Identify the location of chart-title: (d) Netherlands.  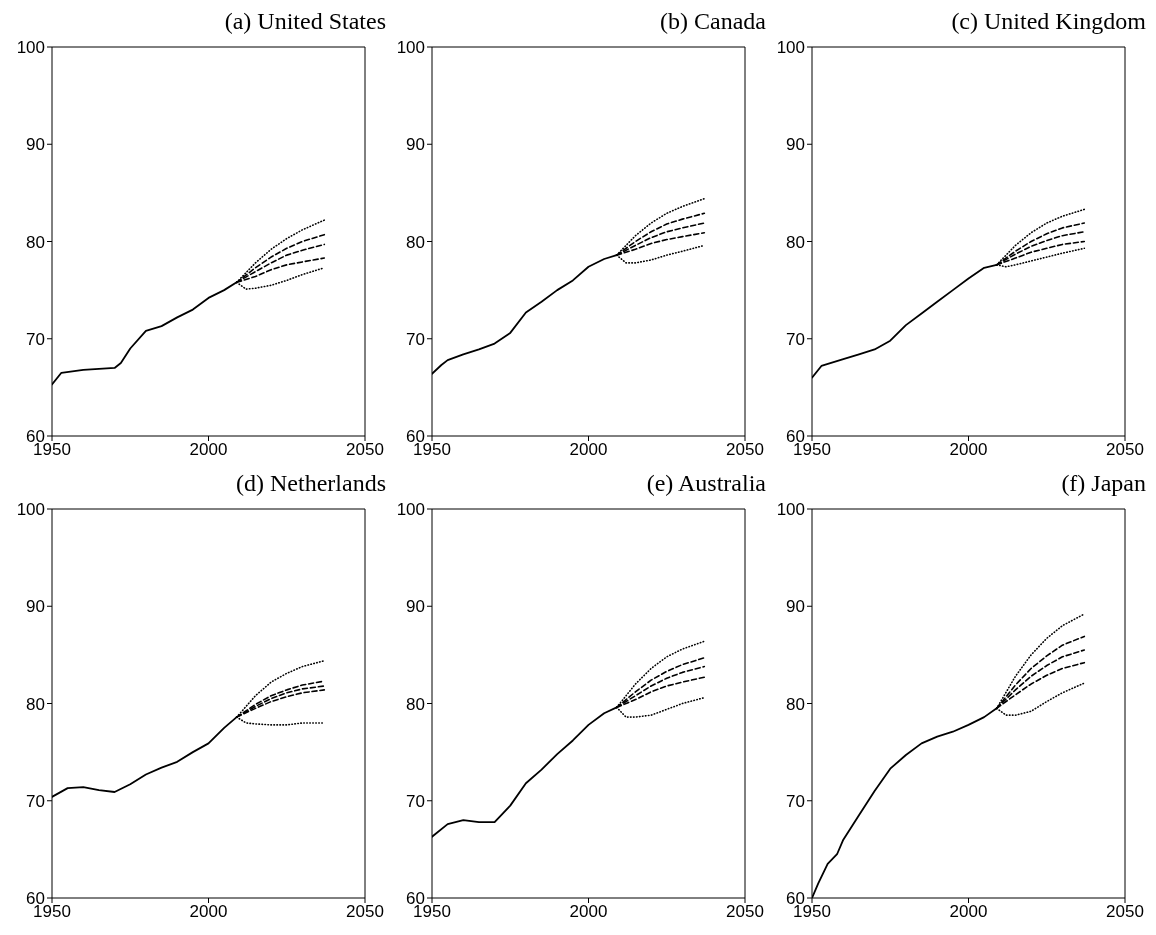
(311, 484).